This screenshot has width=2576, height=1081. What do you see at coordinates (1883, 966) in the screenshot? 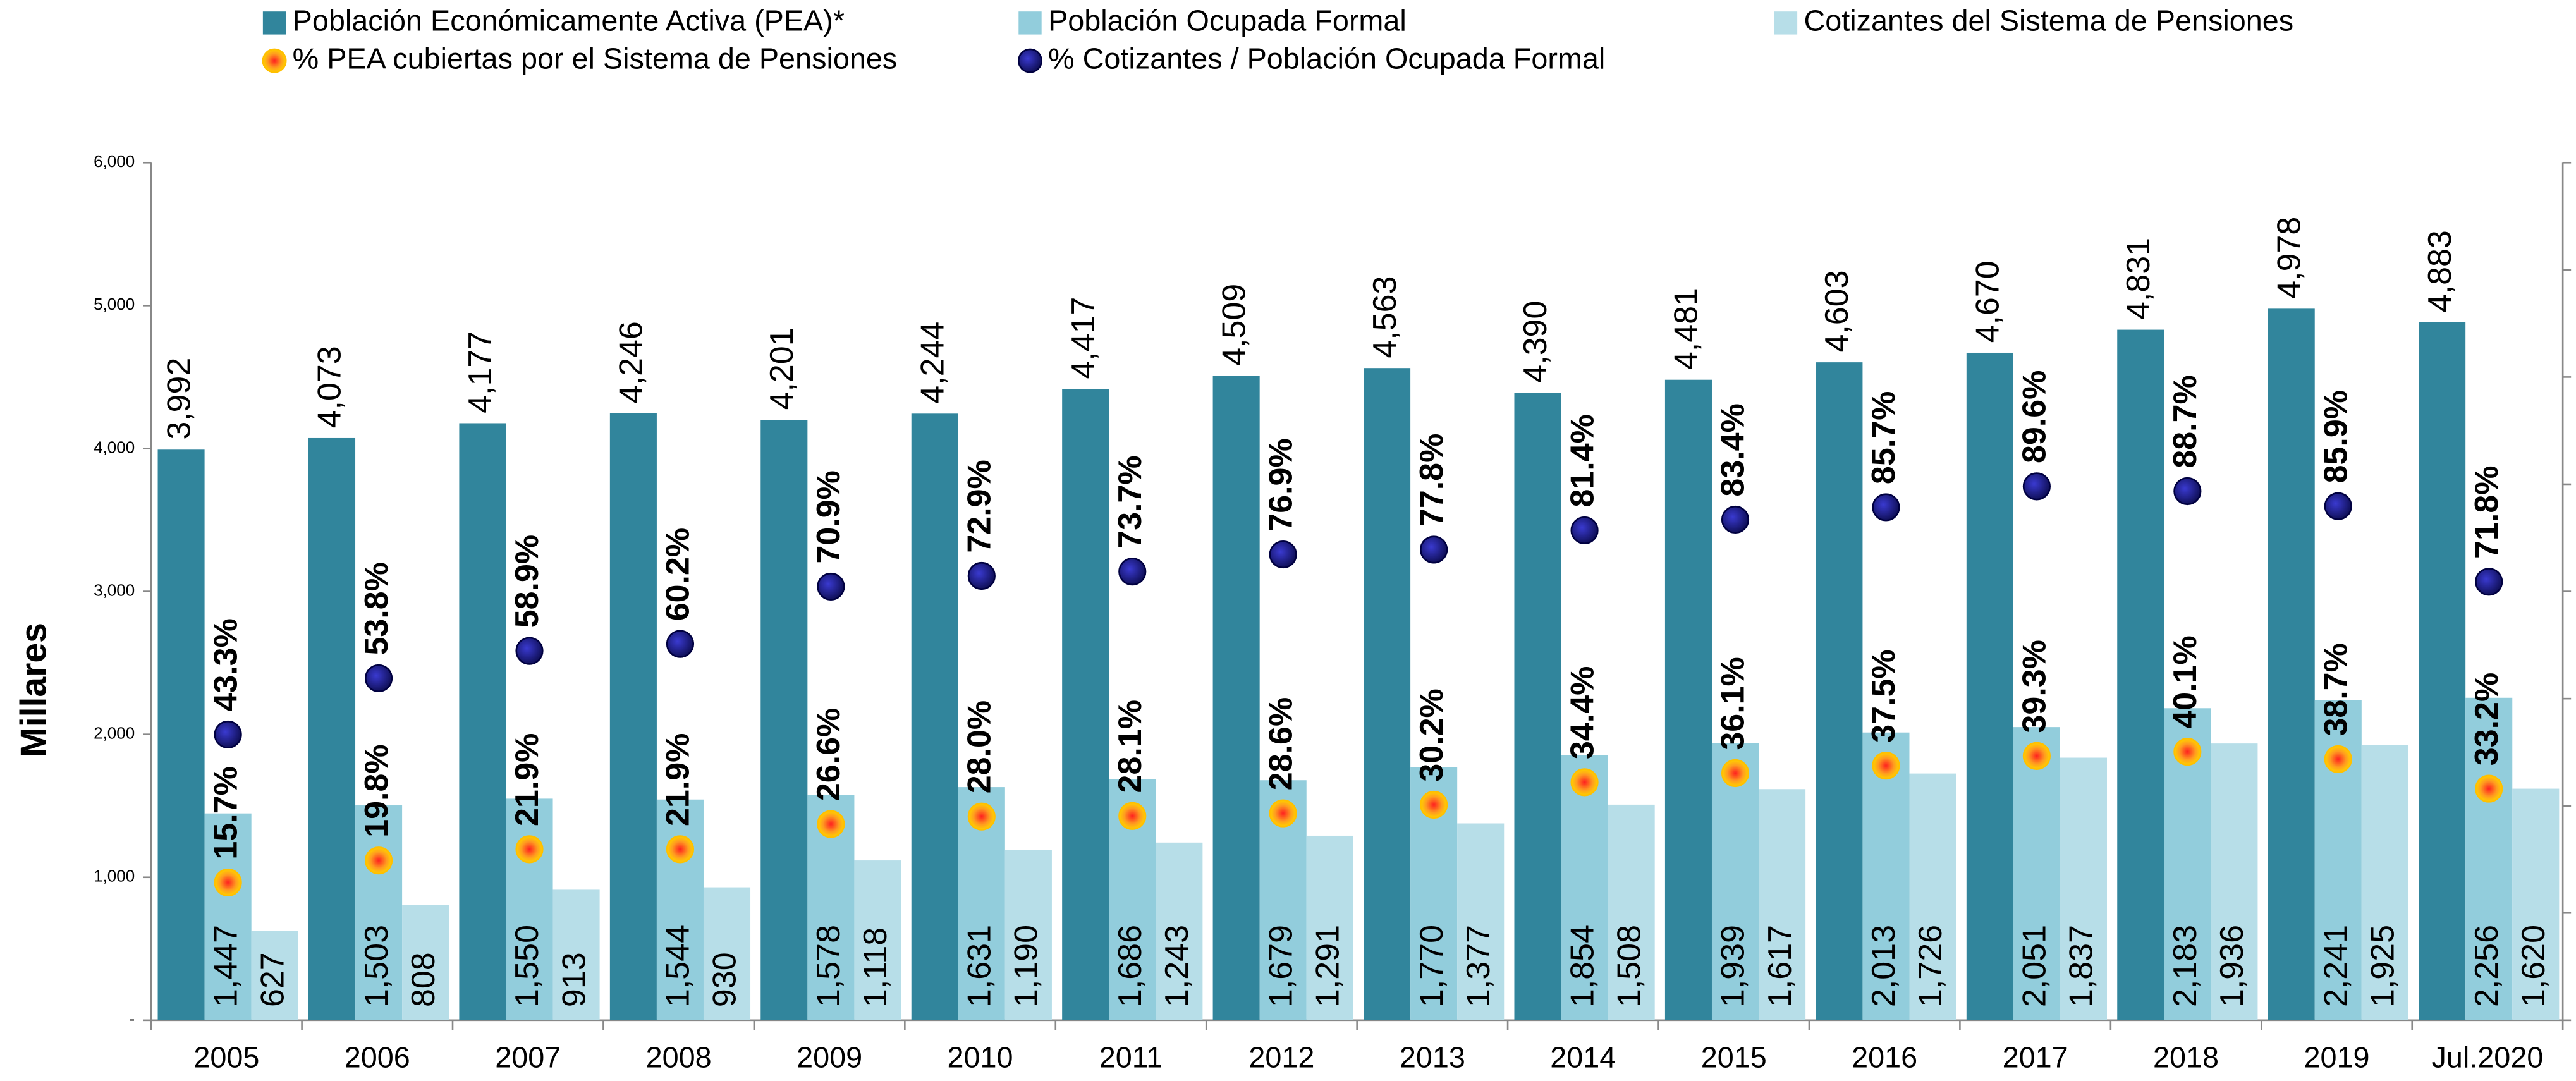
I see `value-label: 2,013` at bounding box center [1883, 966].